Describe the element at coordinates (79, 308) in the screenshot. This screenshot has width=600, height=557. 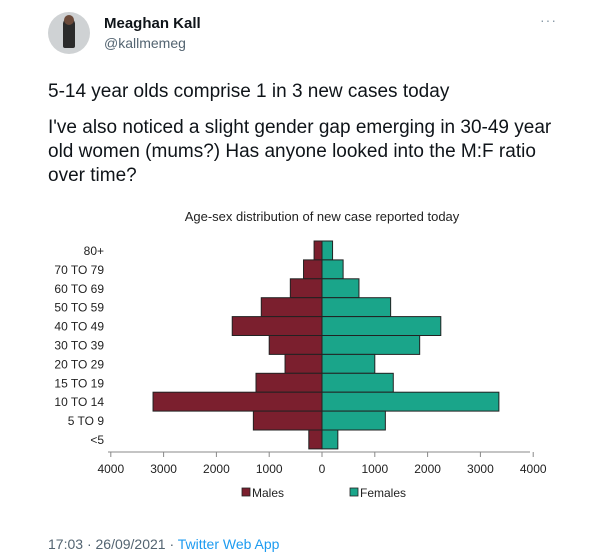
I see `y-tick-label: 50 TO 59` at that location.